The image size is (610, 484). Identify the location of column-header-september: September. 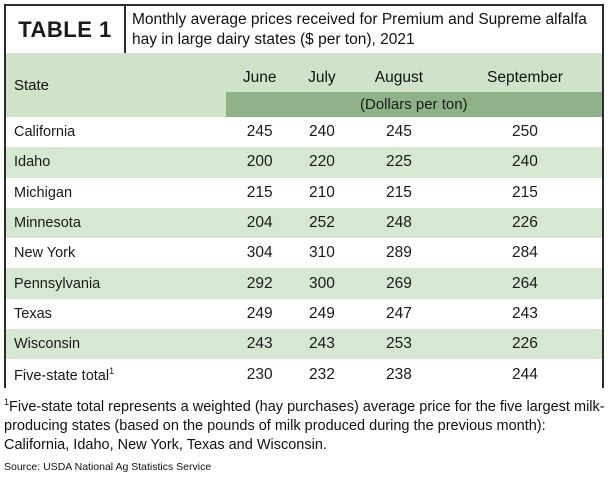
(524, 72).